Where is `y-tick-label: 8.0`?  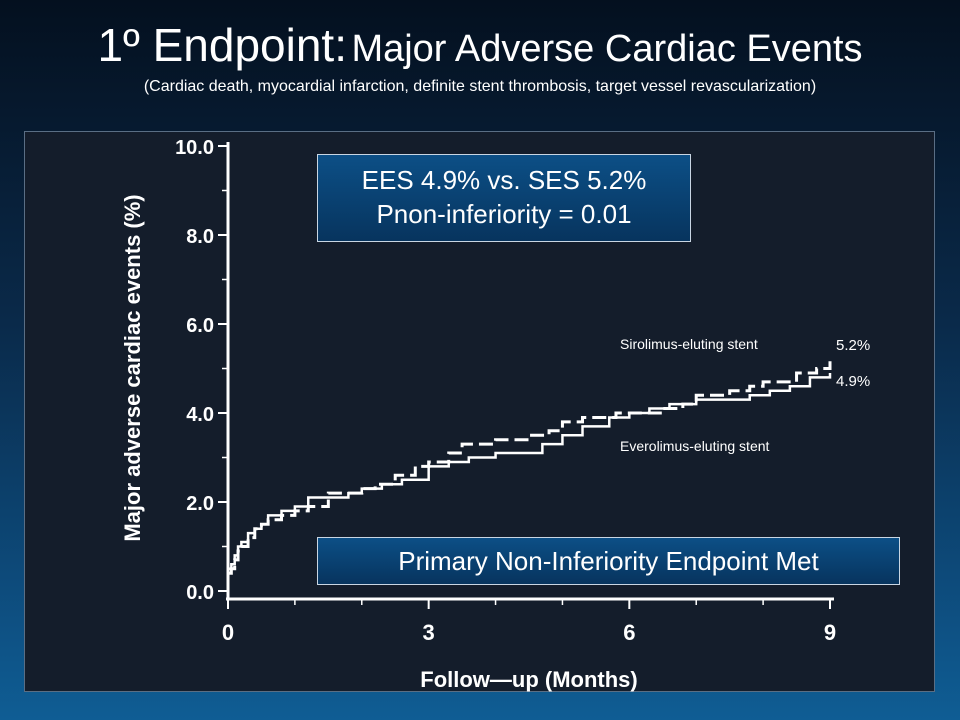
y-tick-label: 8.0 is located at coordinates (200, 237).